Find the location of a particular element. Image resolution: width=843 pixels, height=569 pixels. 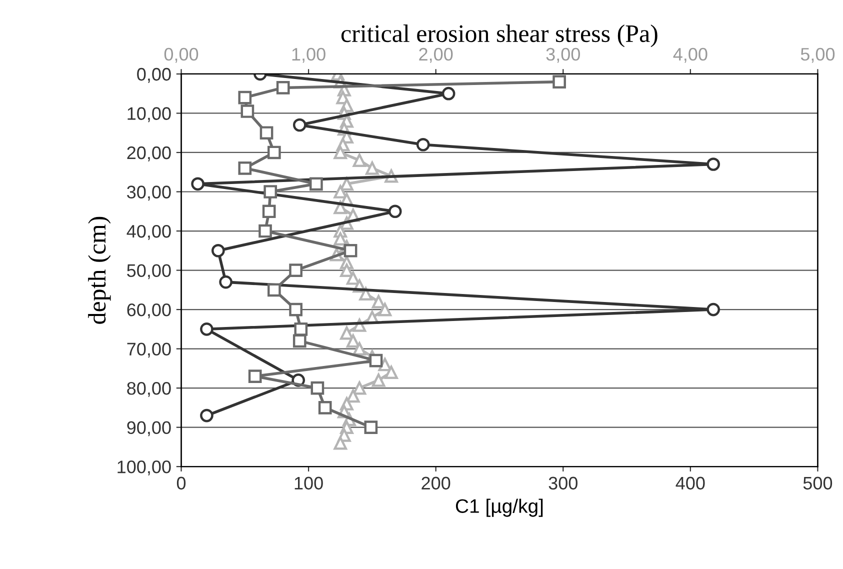

x-tick-label: 400 is located at coordinates (690, 483).